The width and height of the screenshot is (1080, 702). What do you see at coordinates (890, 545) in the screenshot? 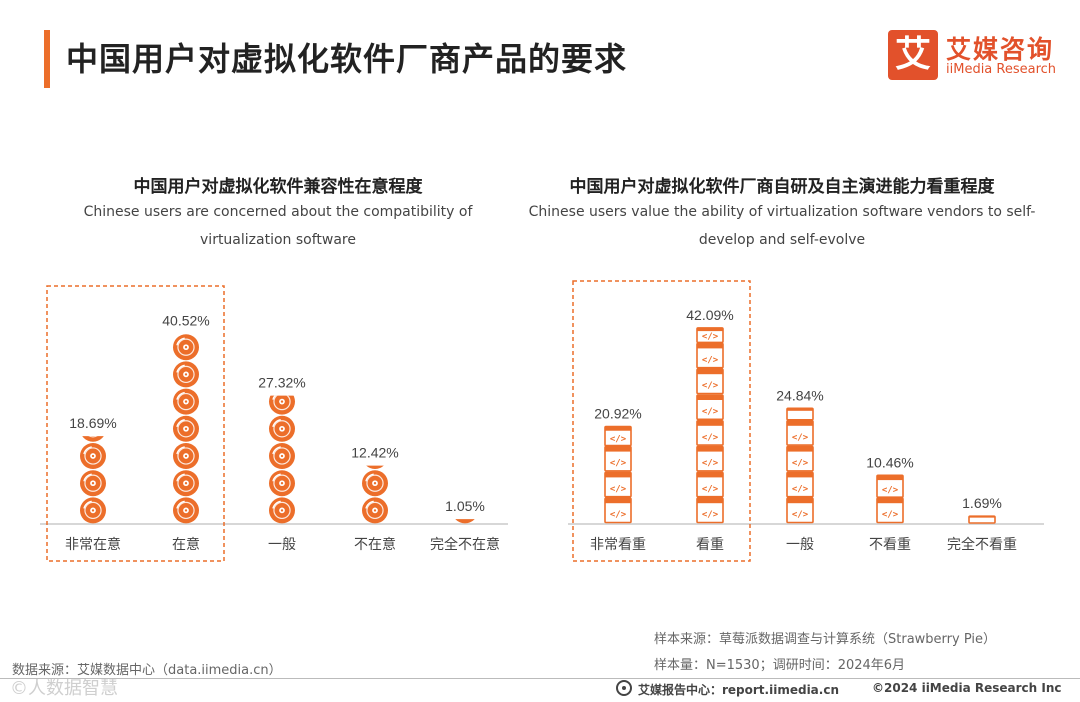
I see `category-label: 不看重` at bounding box center [890, 545].